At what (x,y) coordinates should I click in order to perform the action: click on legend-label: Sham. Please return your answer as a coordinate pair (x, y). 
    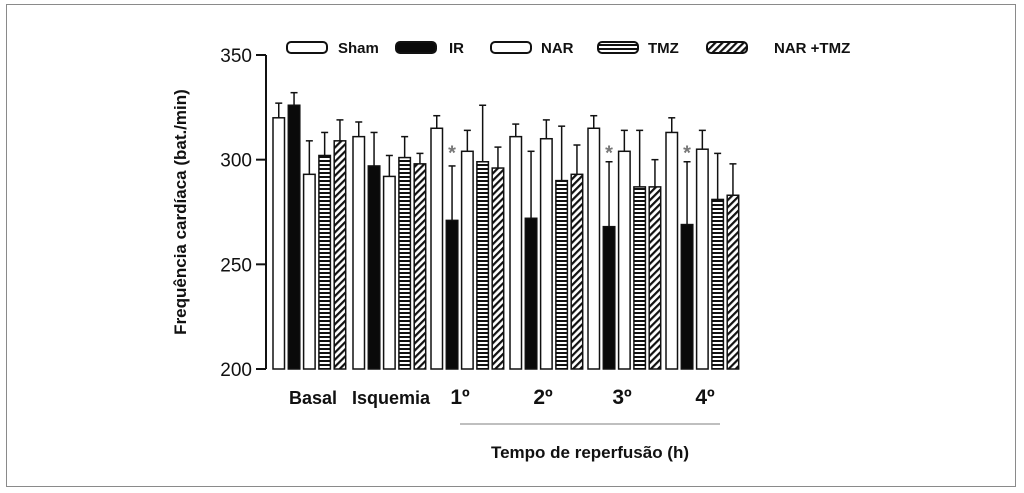
    Looking at the image, I should click on (358, 48).